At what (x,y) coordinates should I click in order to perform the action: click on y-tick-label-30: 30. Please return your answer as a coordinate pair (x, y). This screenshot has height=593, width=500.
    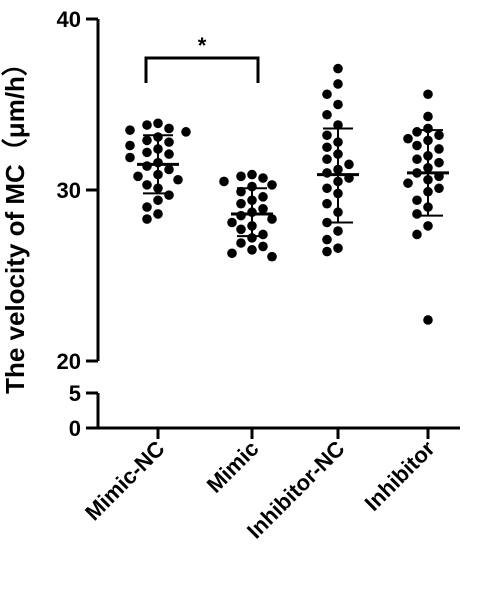
    Looking at the image, I should click on (69, 190).